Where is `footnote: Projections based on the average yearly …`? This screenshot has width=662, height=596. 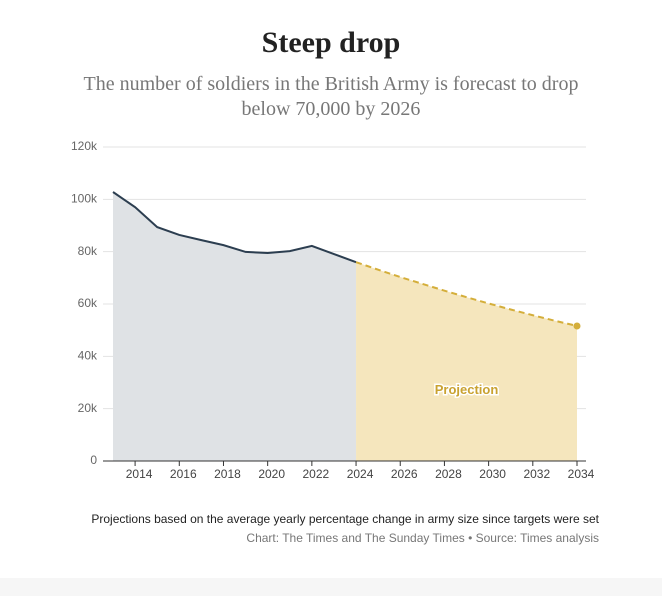
footnote: Projections based on the average yearly … is located at coordinates (345, 519).